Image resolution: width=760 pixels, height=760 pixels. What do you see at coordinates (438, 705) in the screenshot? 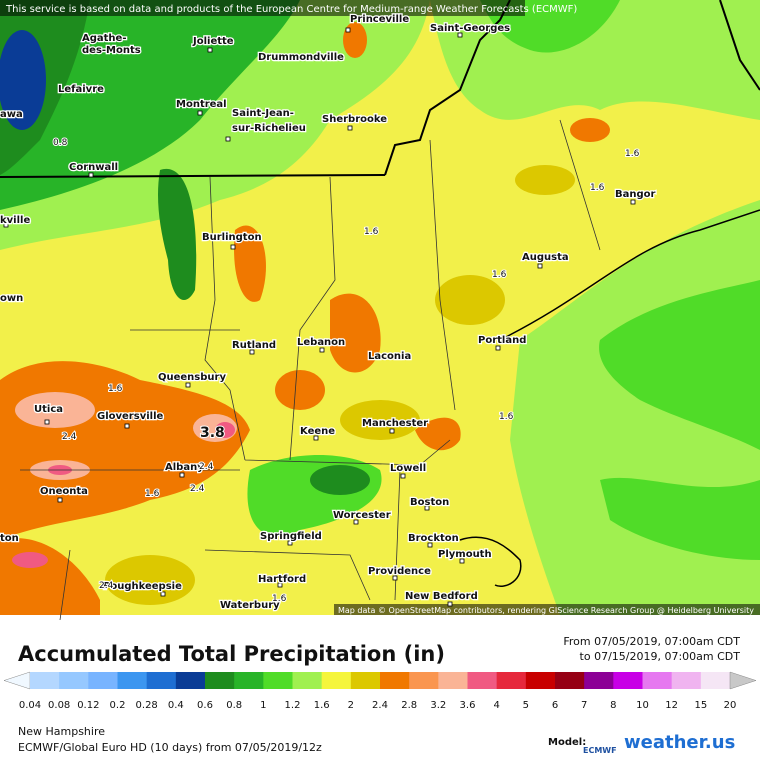
I see `legend-label: 3.2` at bounding box center [438, 705].